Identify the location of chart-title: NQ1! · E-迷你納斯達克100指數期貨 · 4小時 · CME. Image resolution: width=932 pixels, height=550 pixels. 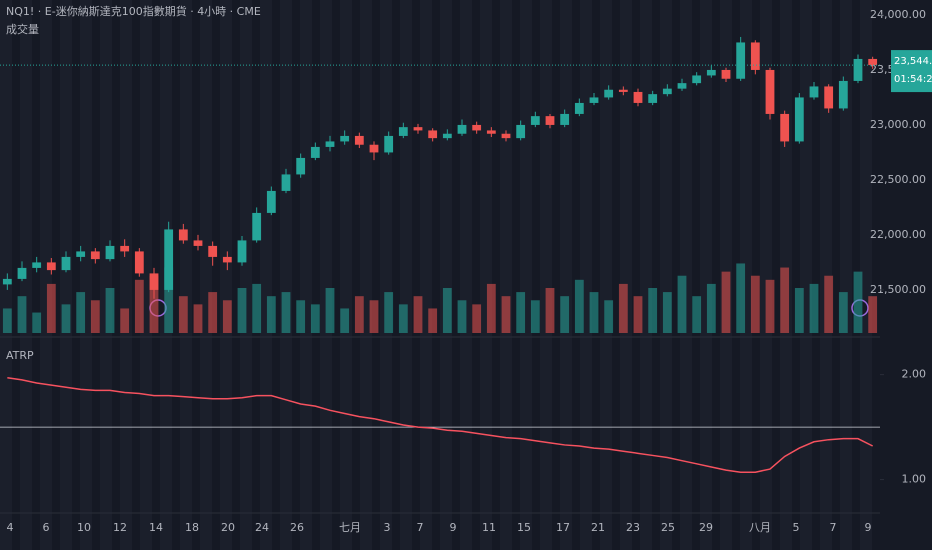
(133, 11).